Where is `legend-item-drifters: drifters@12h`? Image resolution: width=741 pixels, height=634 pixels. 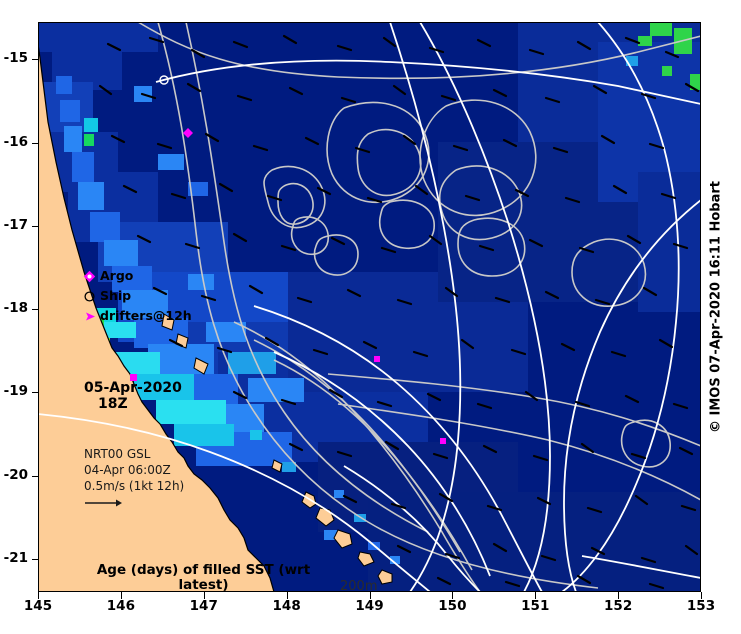 legend-item-drifters: drifters@12h is located at coordinates (135, 316).